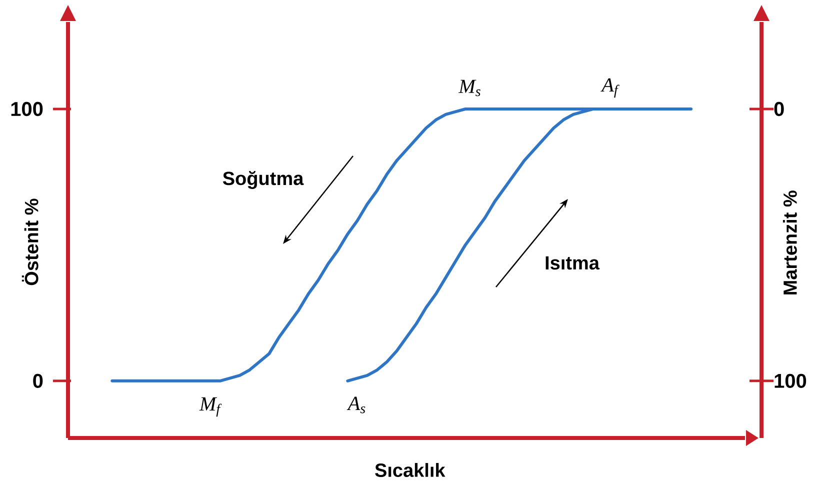 This screenshot has height=484, width=813. What do you see at coordinates (210, 407) in the screenshot?
I see `annotation: M$_{f}$` at bounding box center [210, 407].